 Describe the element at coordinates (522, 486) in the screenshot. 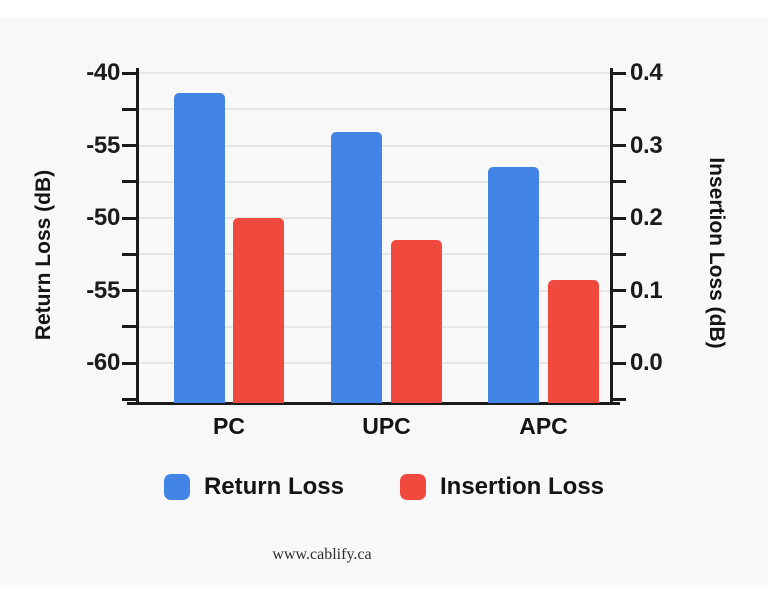

I see `legend-label: Insertion Loss` at that location.